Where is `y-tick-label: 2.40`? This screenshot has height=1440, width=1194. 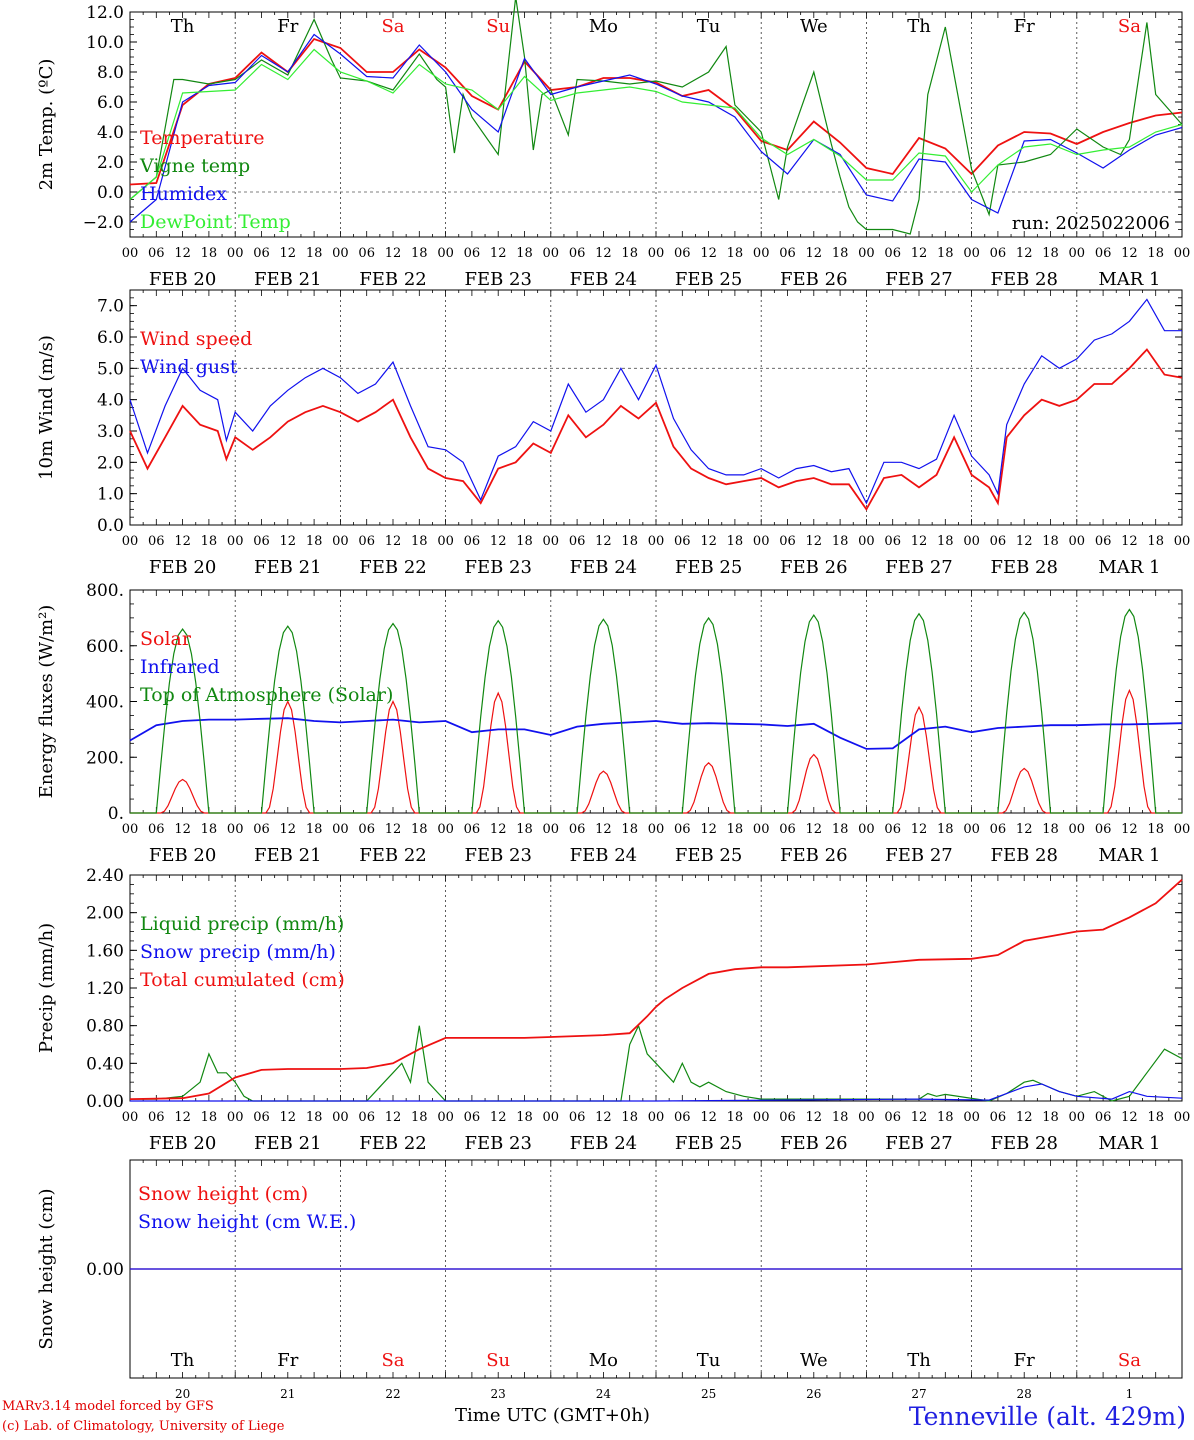 y-tick-label: 2.40 is located at coordinates (105, 876).